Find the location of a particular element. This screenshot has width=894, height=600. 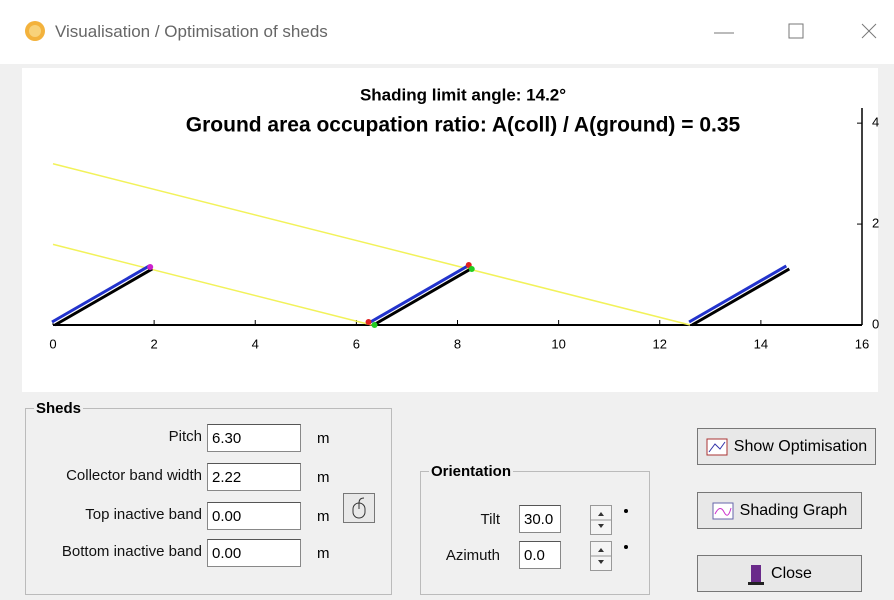

mouse-button is located at coordinates (359, 508).